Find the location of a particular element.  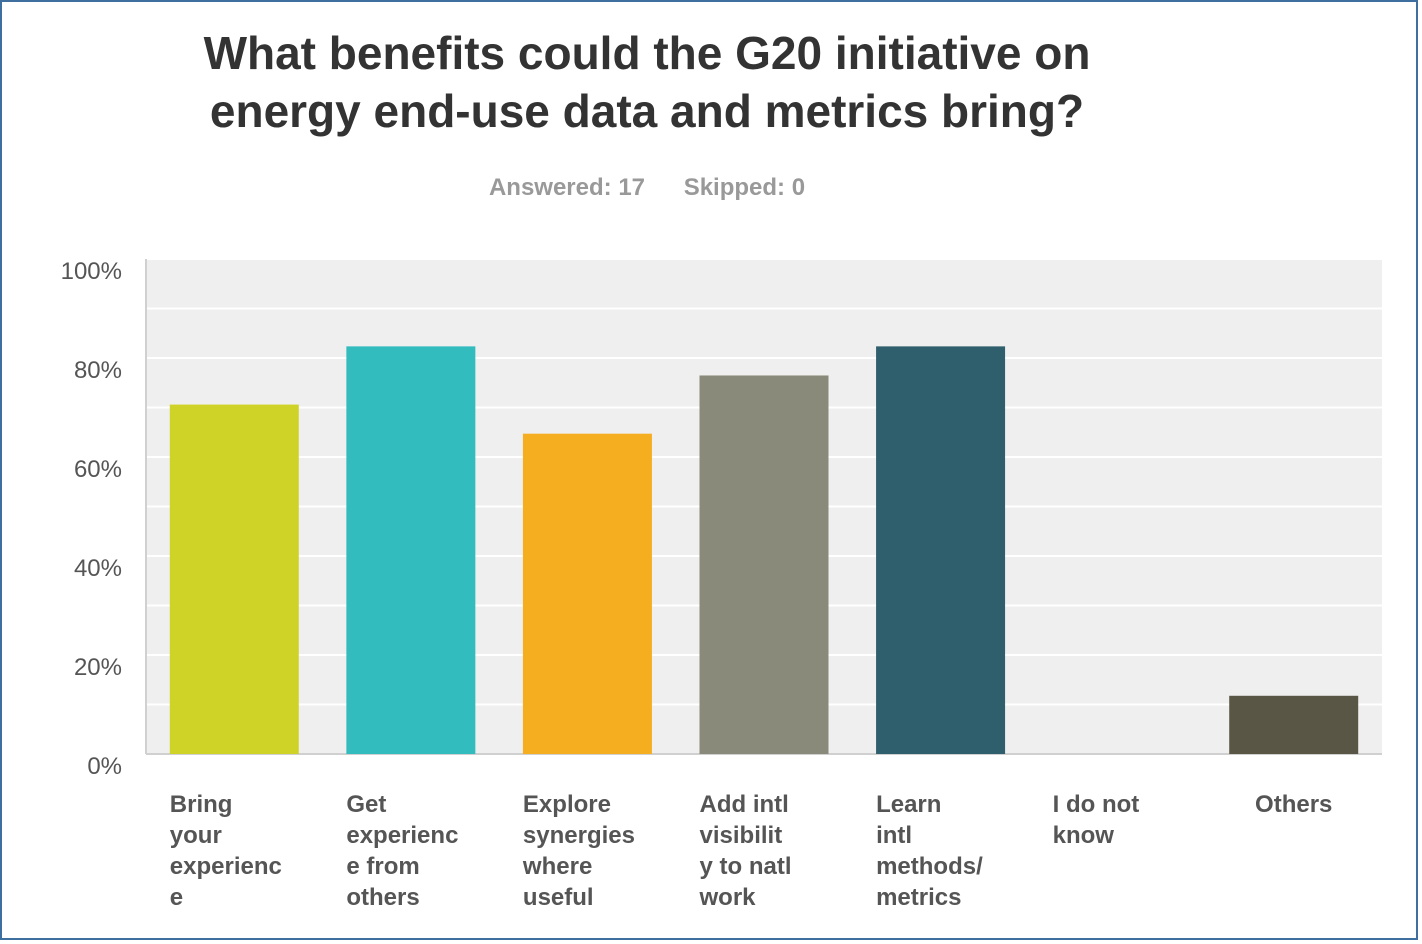

x-category-label-line: your is located at coordinates (196, 835).